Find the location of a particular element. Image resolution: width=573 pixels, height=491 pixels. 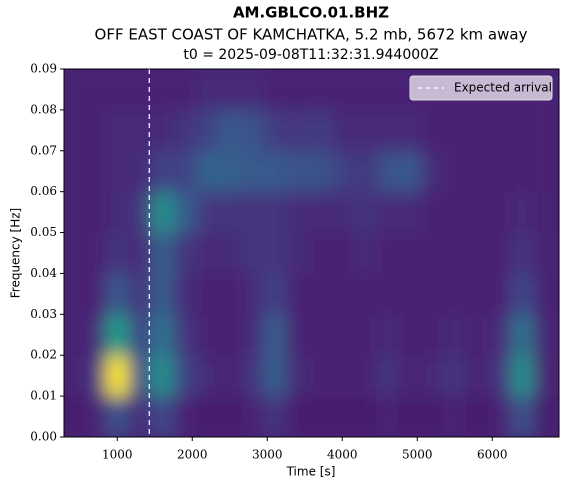

x-tick-label: 1000 is located at coordinates (117, 455).